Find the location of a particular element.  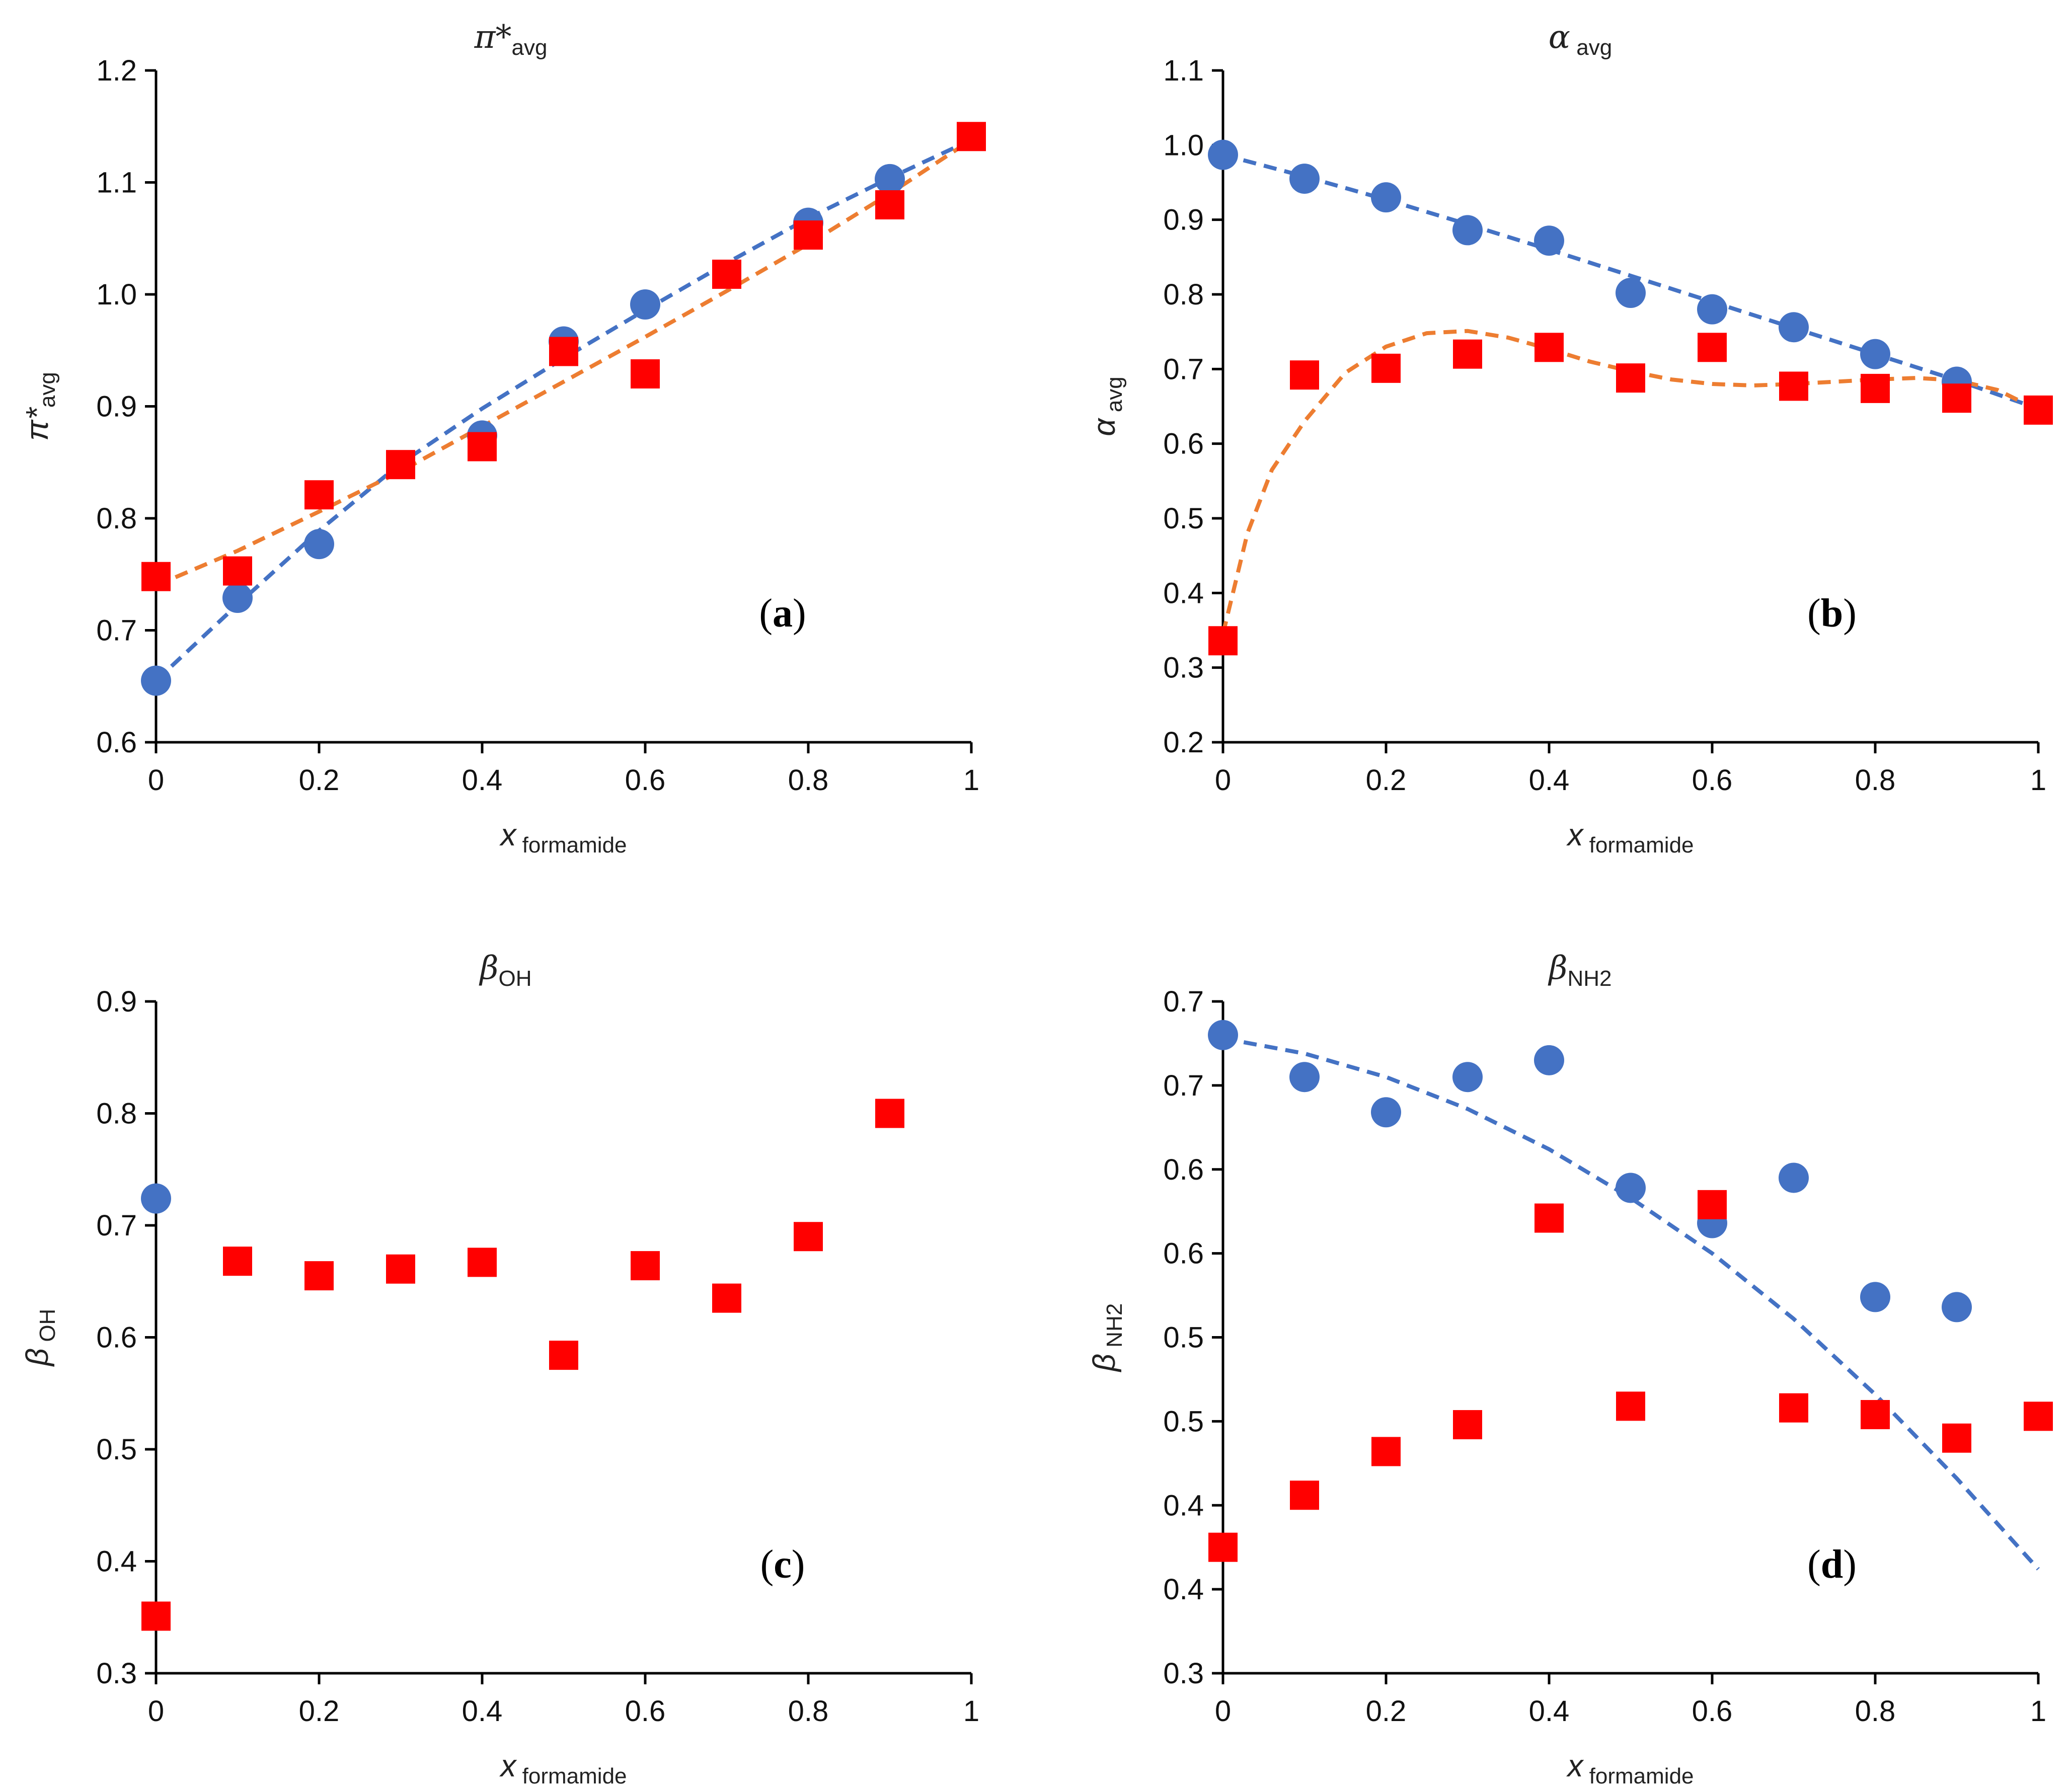

y-axis-title: π*avg is located at coordinates (40, 406).